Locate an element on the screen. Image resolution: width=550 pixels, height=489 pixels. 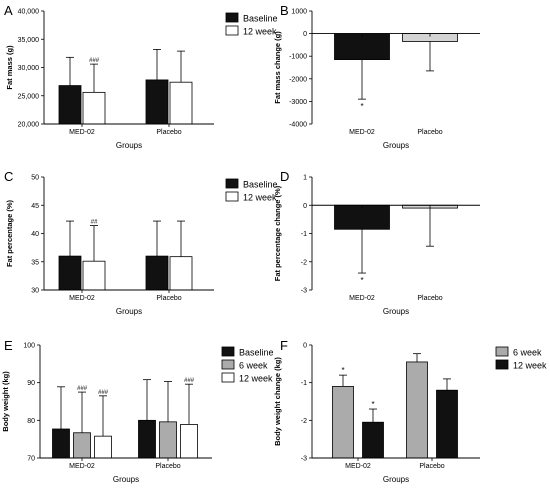
y-tick-label: -3000 is located at coordinates (298, 102).